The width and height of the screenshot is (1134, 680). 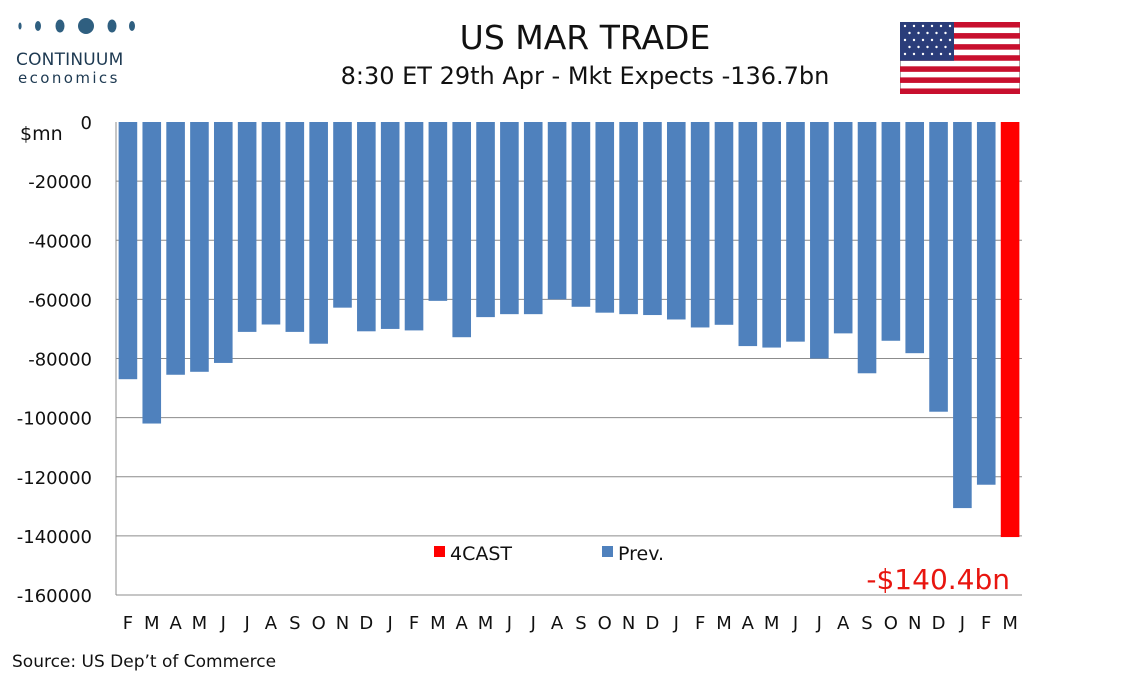 I want to click on y-tick-label: -140000, so click(x=54, y=537).